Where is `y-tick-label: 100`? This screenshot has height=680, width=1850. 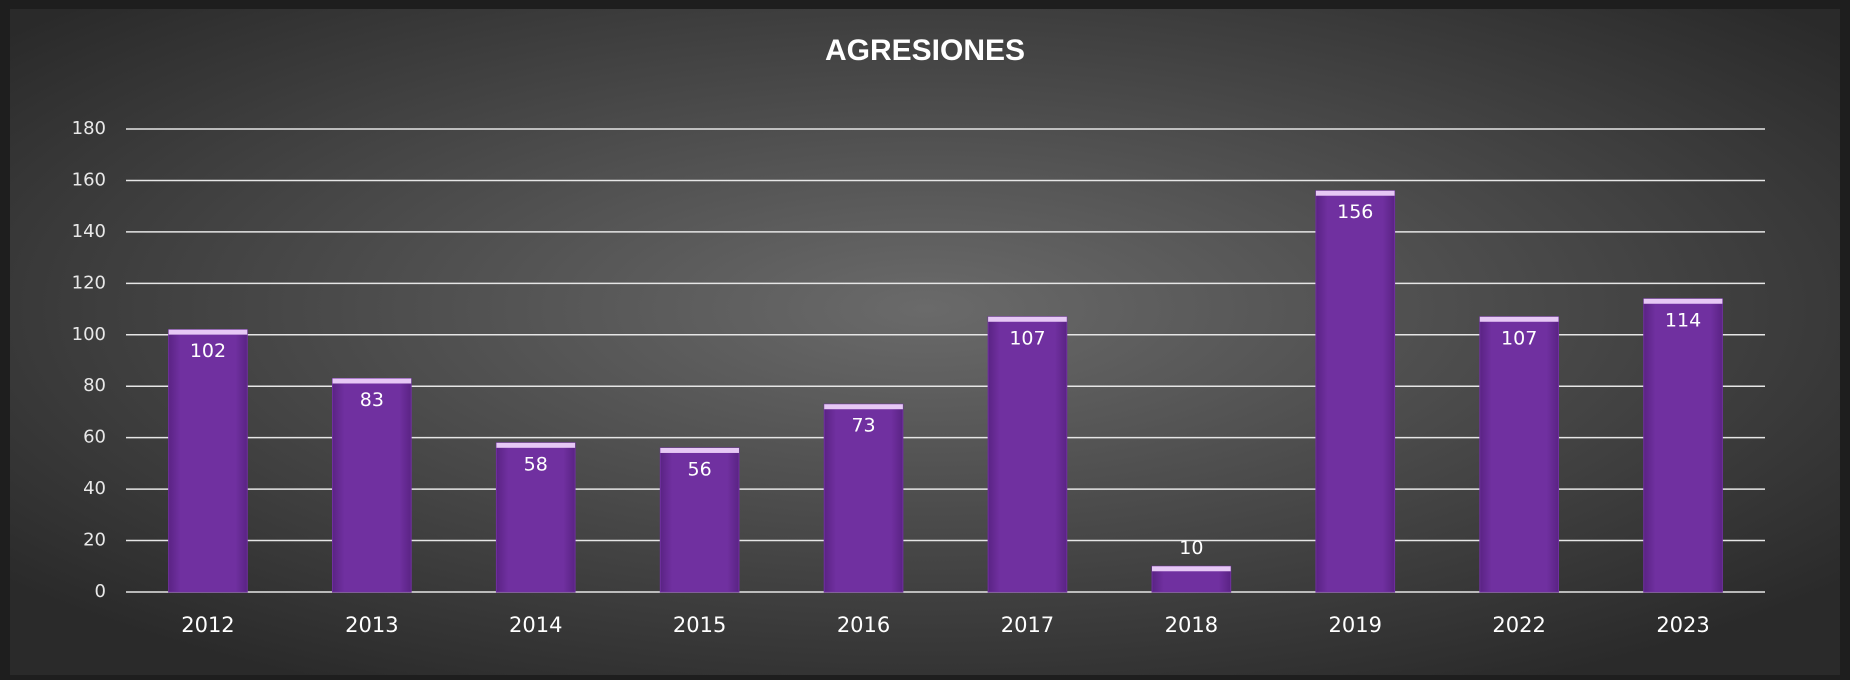 y-tick-label: 100 is located at coordinates (89, 334).